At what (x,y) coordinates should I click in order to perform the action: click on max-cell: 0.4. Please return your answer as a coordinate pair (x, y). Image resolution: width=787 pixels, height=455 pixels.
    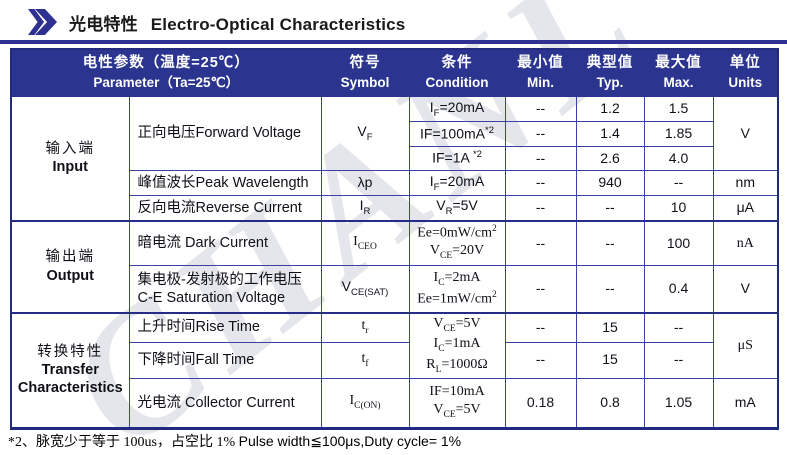
    Looking at the image, I should click on (678, 289).